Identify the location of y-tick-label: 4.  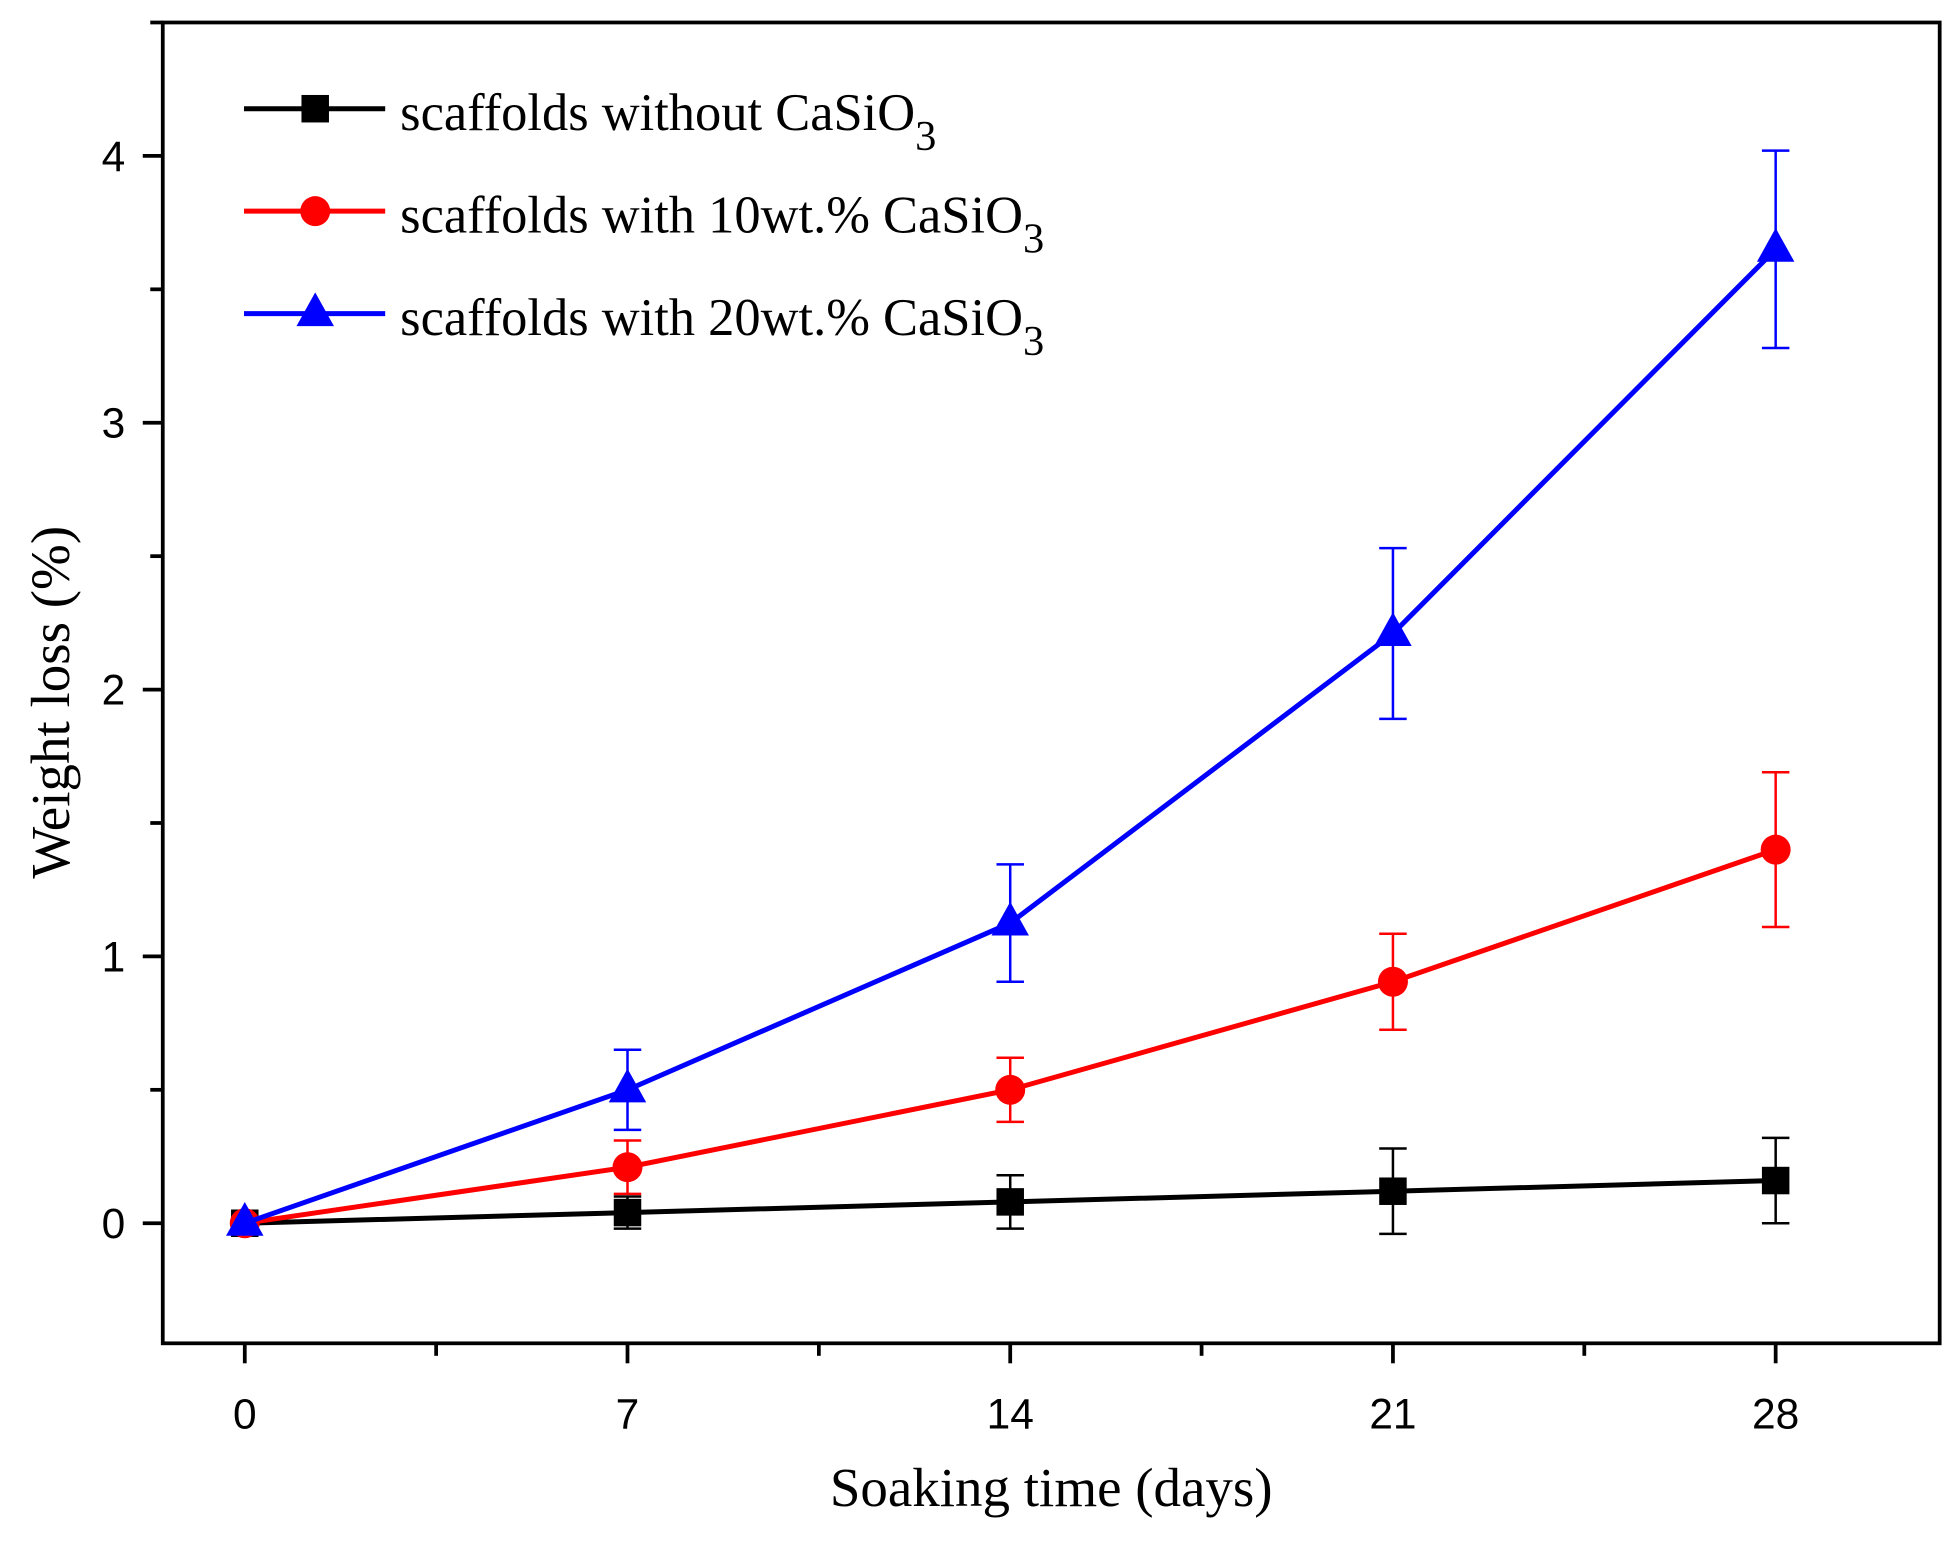
(114, 157).